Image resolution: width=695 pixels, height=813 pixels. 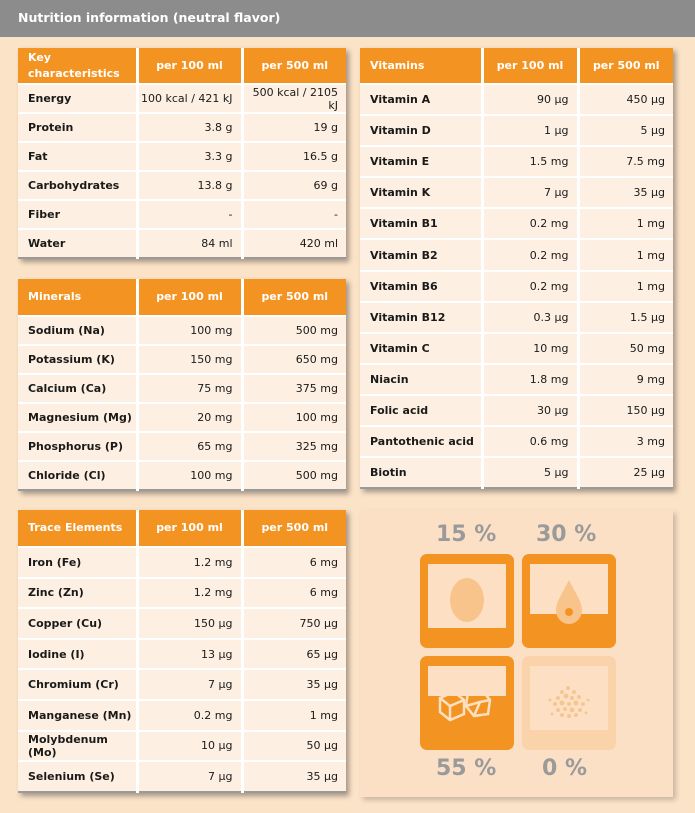 I want to click on nutrient-name: Sodium (Na), so click(x=78, y=330).